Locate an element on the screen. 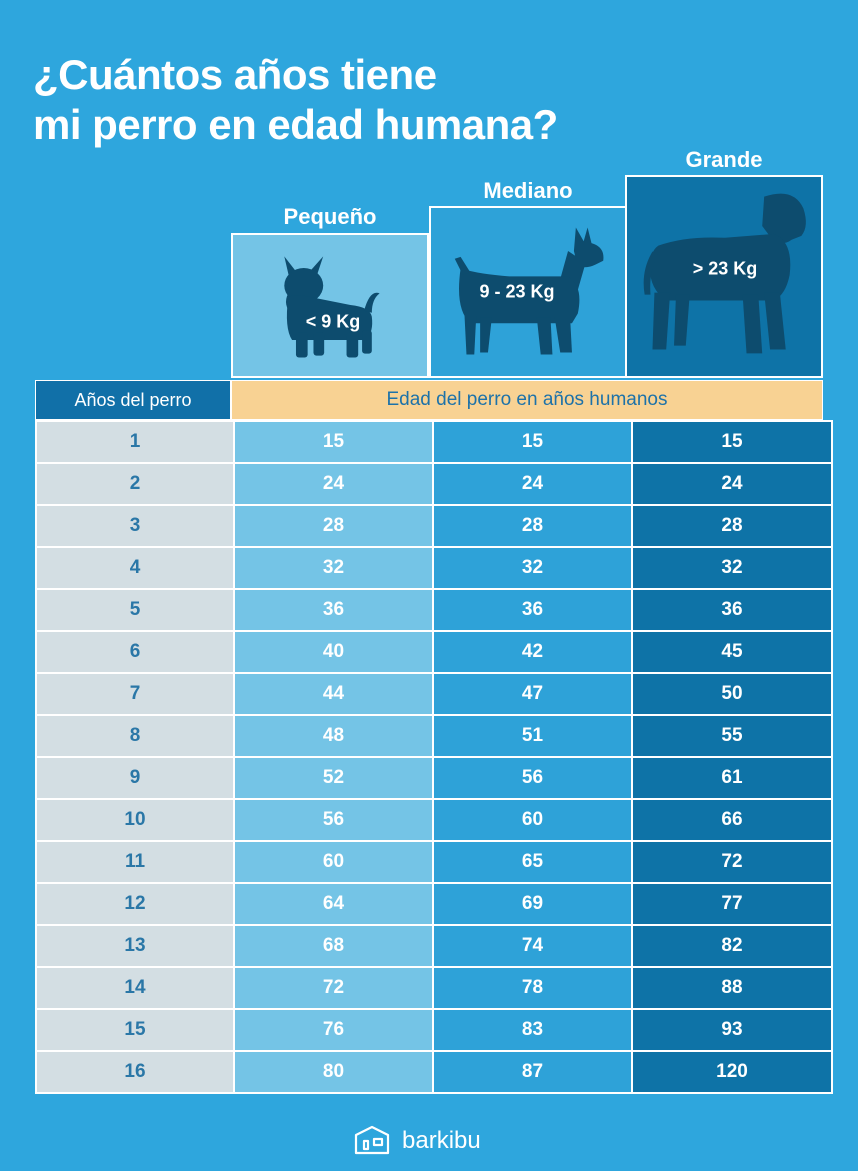 The image size is (858, 1171). table-row: 12 64 69 77 is located at coordinates (434, 904).